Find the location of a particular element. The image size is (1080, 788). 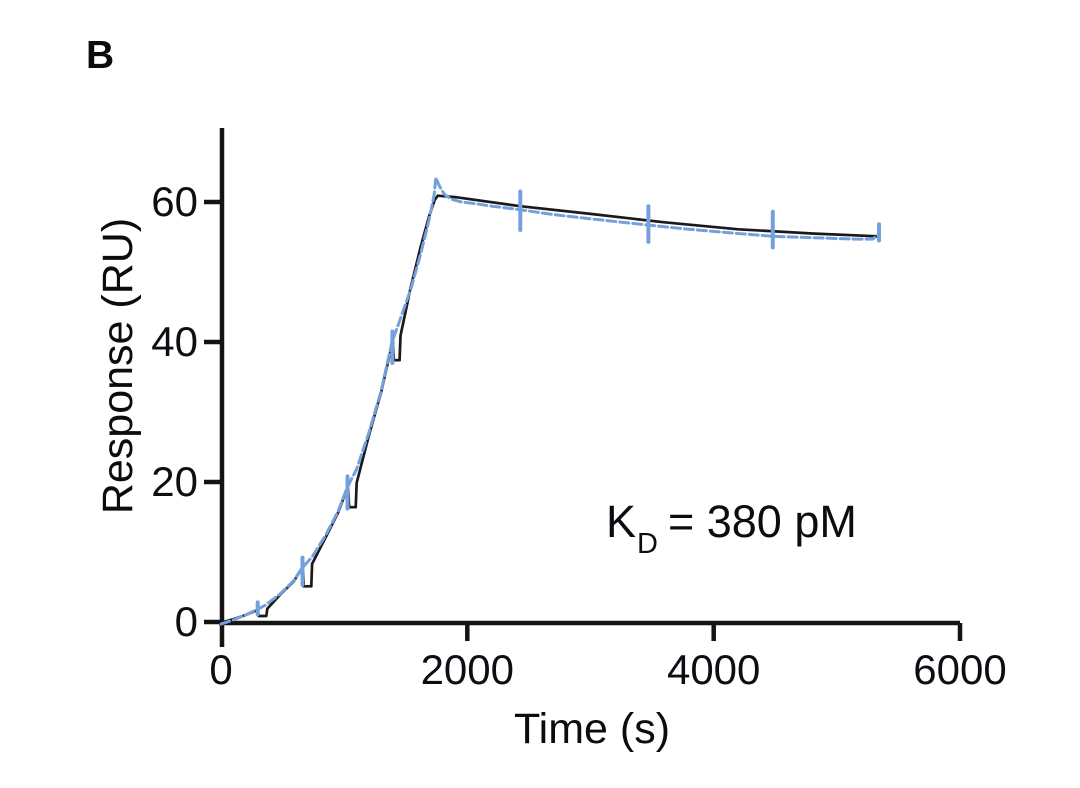

x-tick-label: 0 is located at coordinates (221, 669).